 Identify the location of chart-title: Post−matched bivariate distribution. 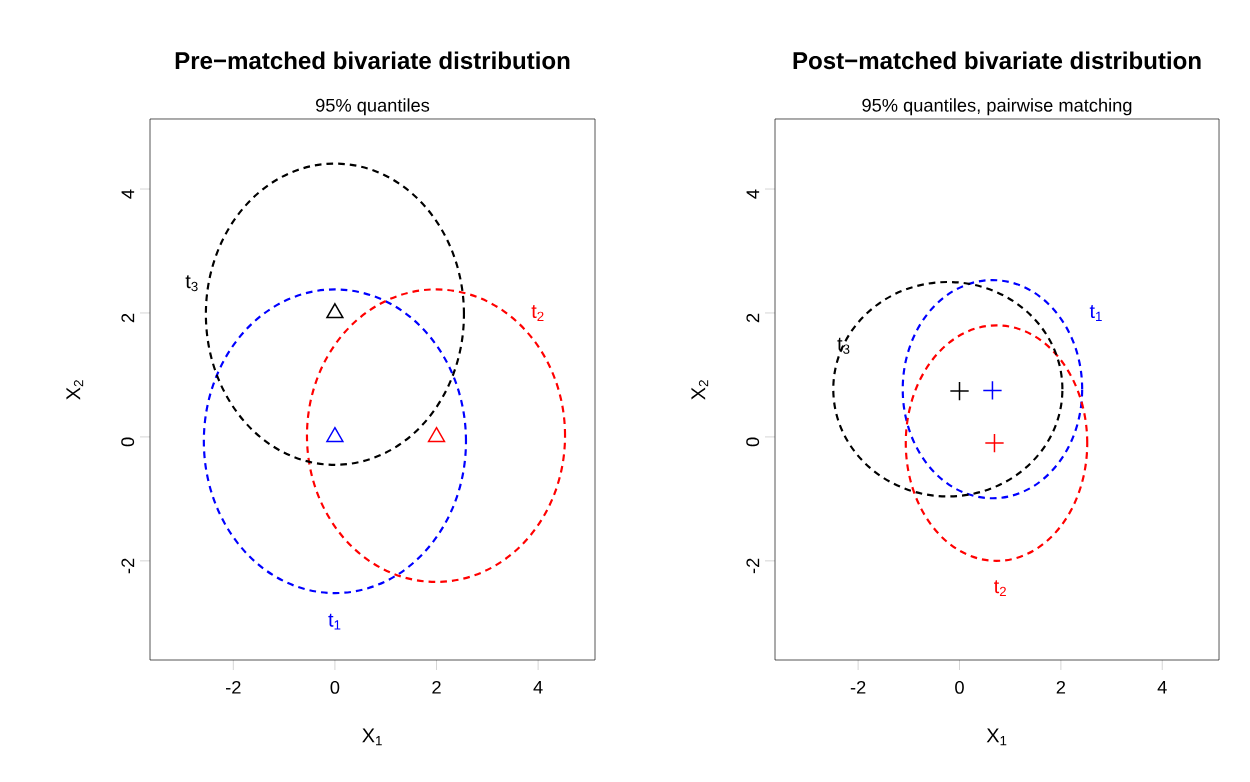
(997, 60).